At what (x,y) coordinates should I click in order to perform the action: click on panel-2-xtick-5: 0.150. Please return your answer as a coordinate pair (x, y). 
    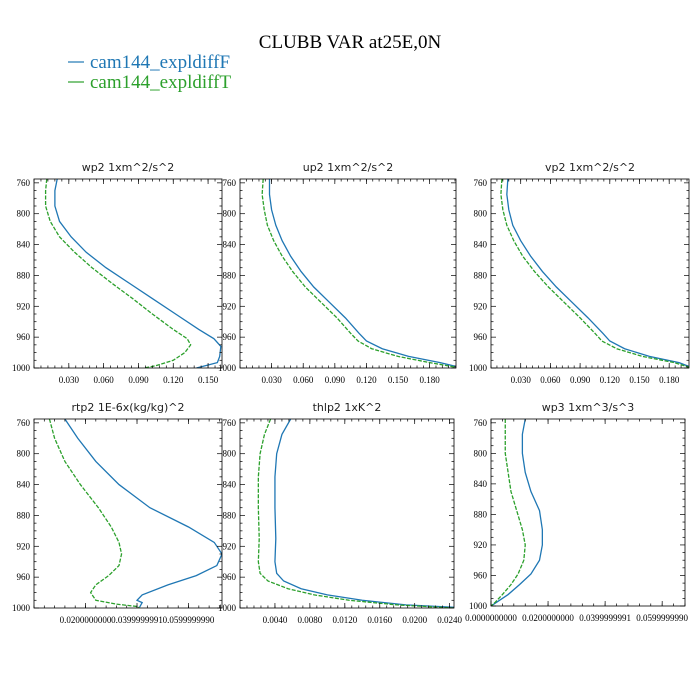
    Looking at the image, I should click on (398, 380).